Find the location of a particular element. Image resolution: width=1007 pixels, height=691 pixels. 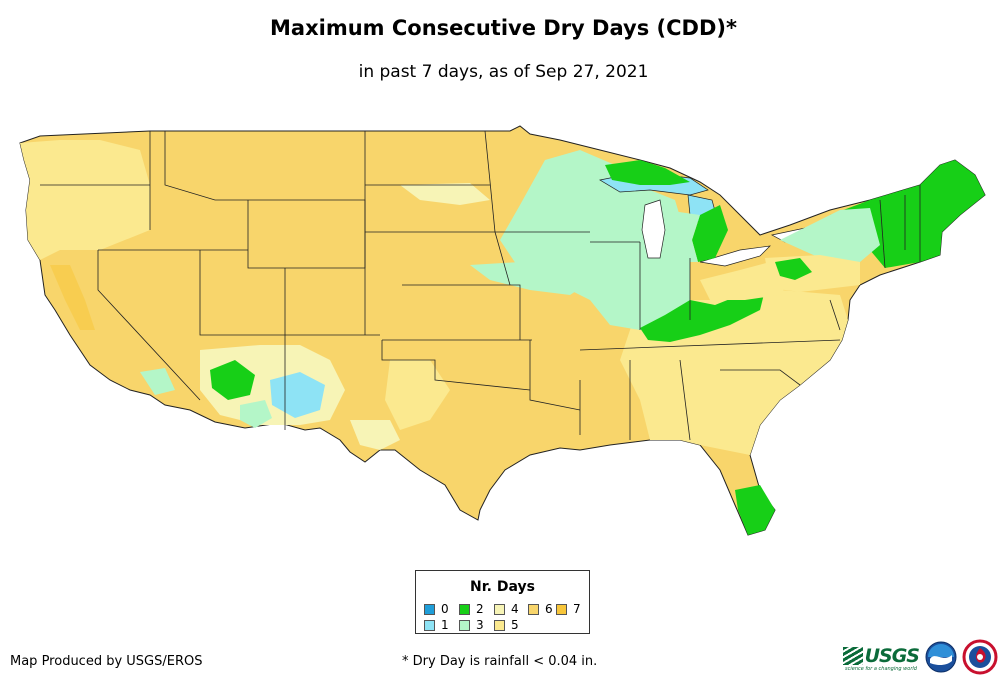

usgs-wave-icon is located at coordinates (853, 656).